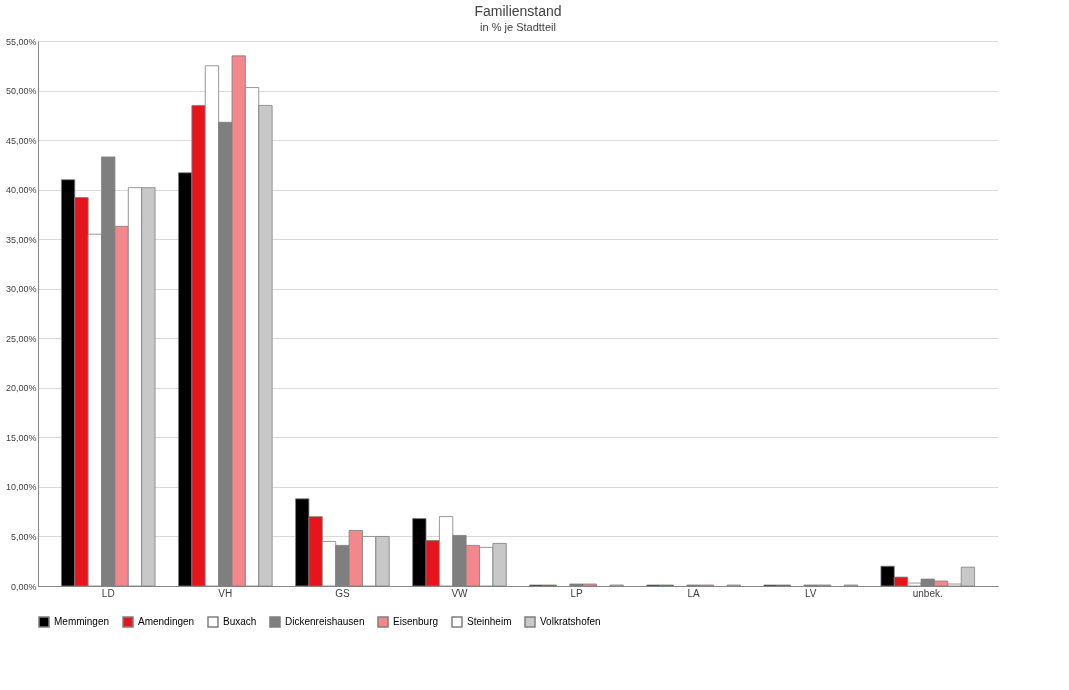 Image resolution: width=1069 pixels, height=690 pixels. Describe the element at coordinates (21, 190) in the screenshot. I see `y-tick-label: 40,00%` at that location.